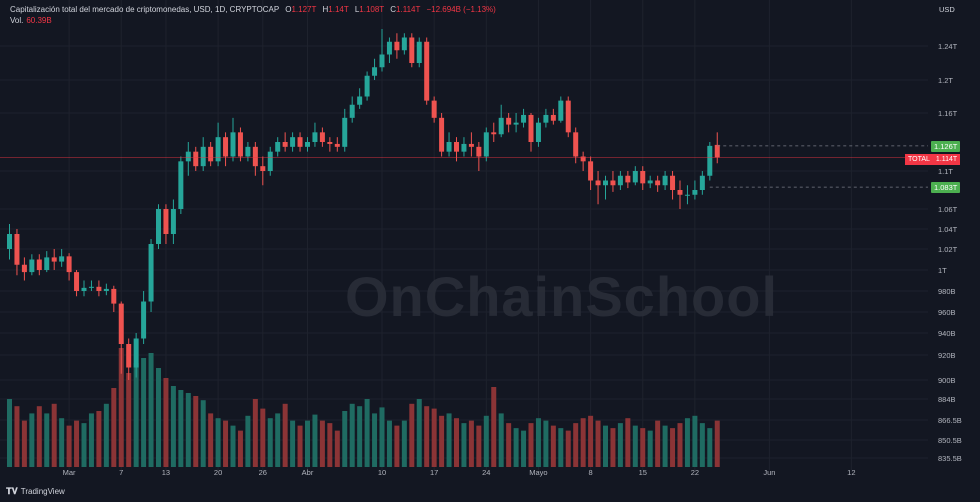 The image size is (980, 502). I want to click on x-tick-label: 26, so click(263, 472).